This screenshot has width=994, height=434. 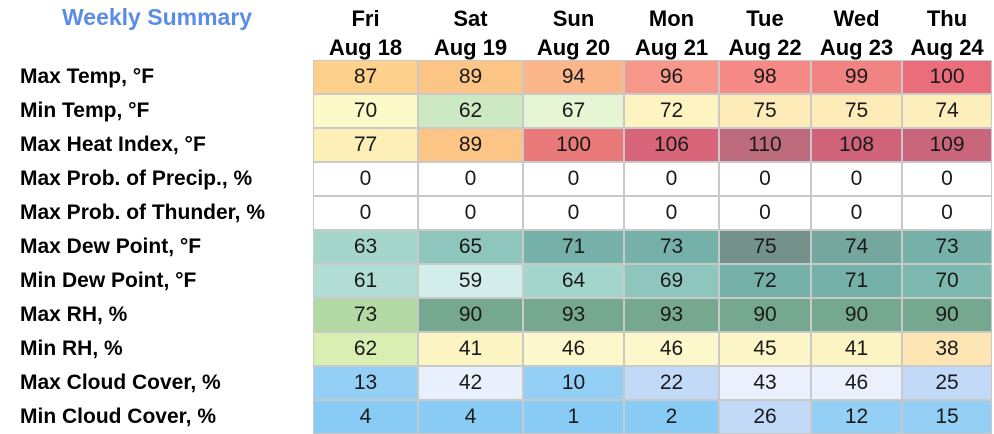 What do you see at coordinates (573, 111) in the screenshot?
I see `table-cell: 67` at bounding box center [573, 111].